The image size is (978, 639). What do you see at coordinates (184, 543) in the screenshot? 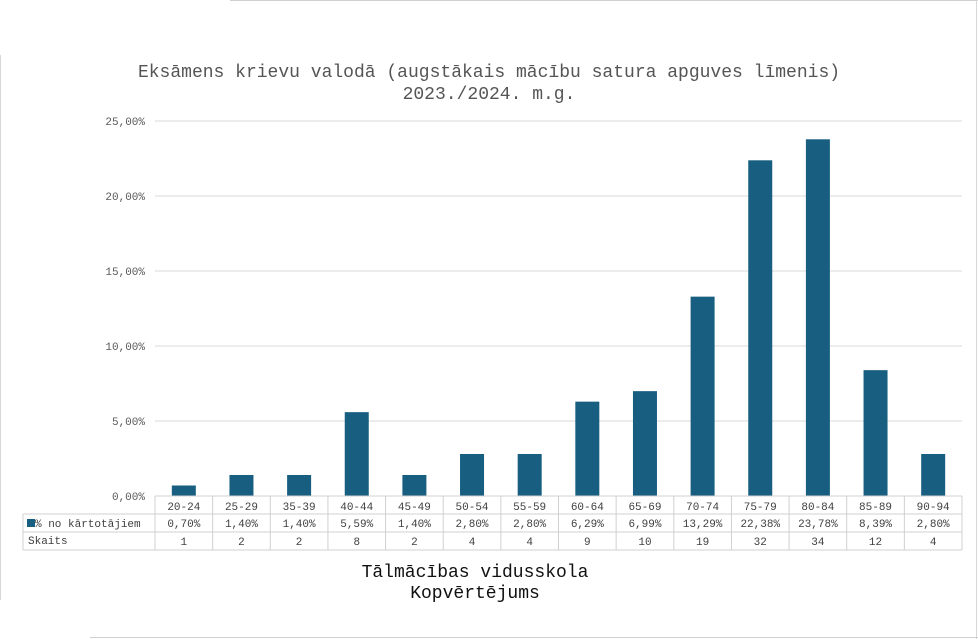
I see `count-cell: 1` at bounding box center [184, 543].